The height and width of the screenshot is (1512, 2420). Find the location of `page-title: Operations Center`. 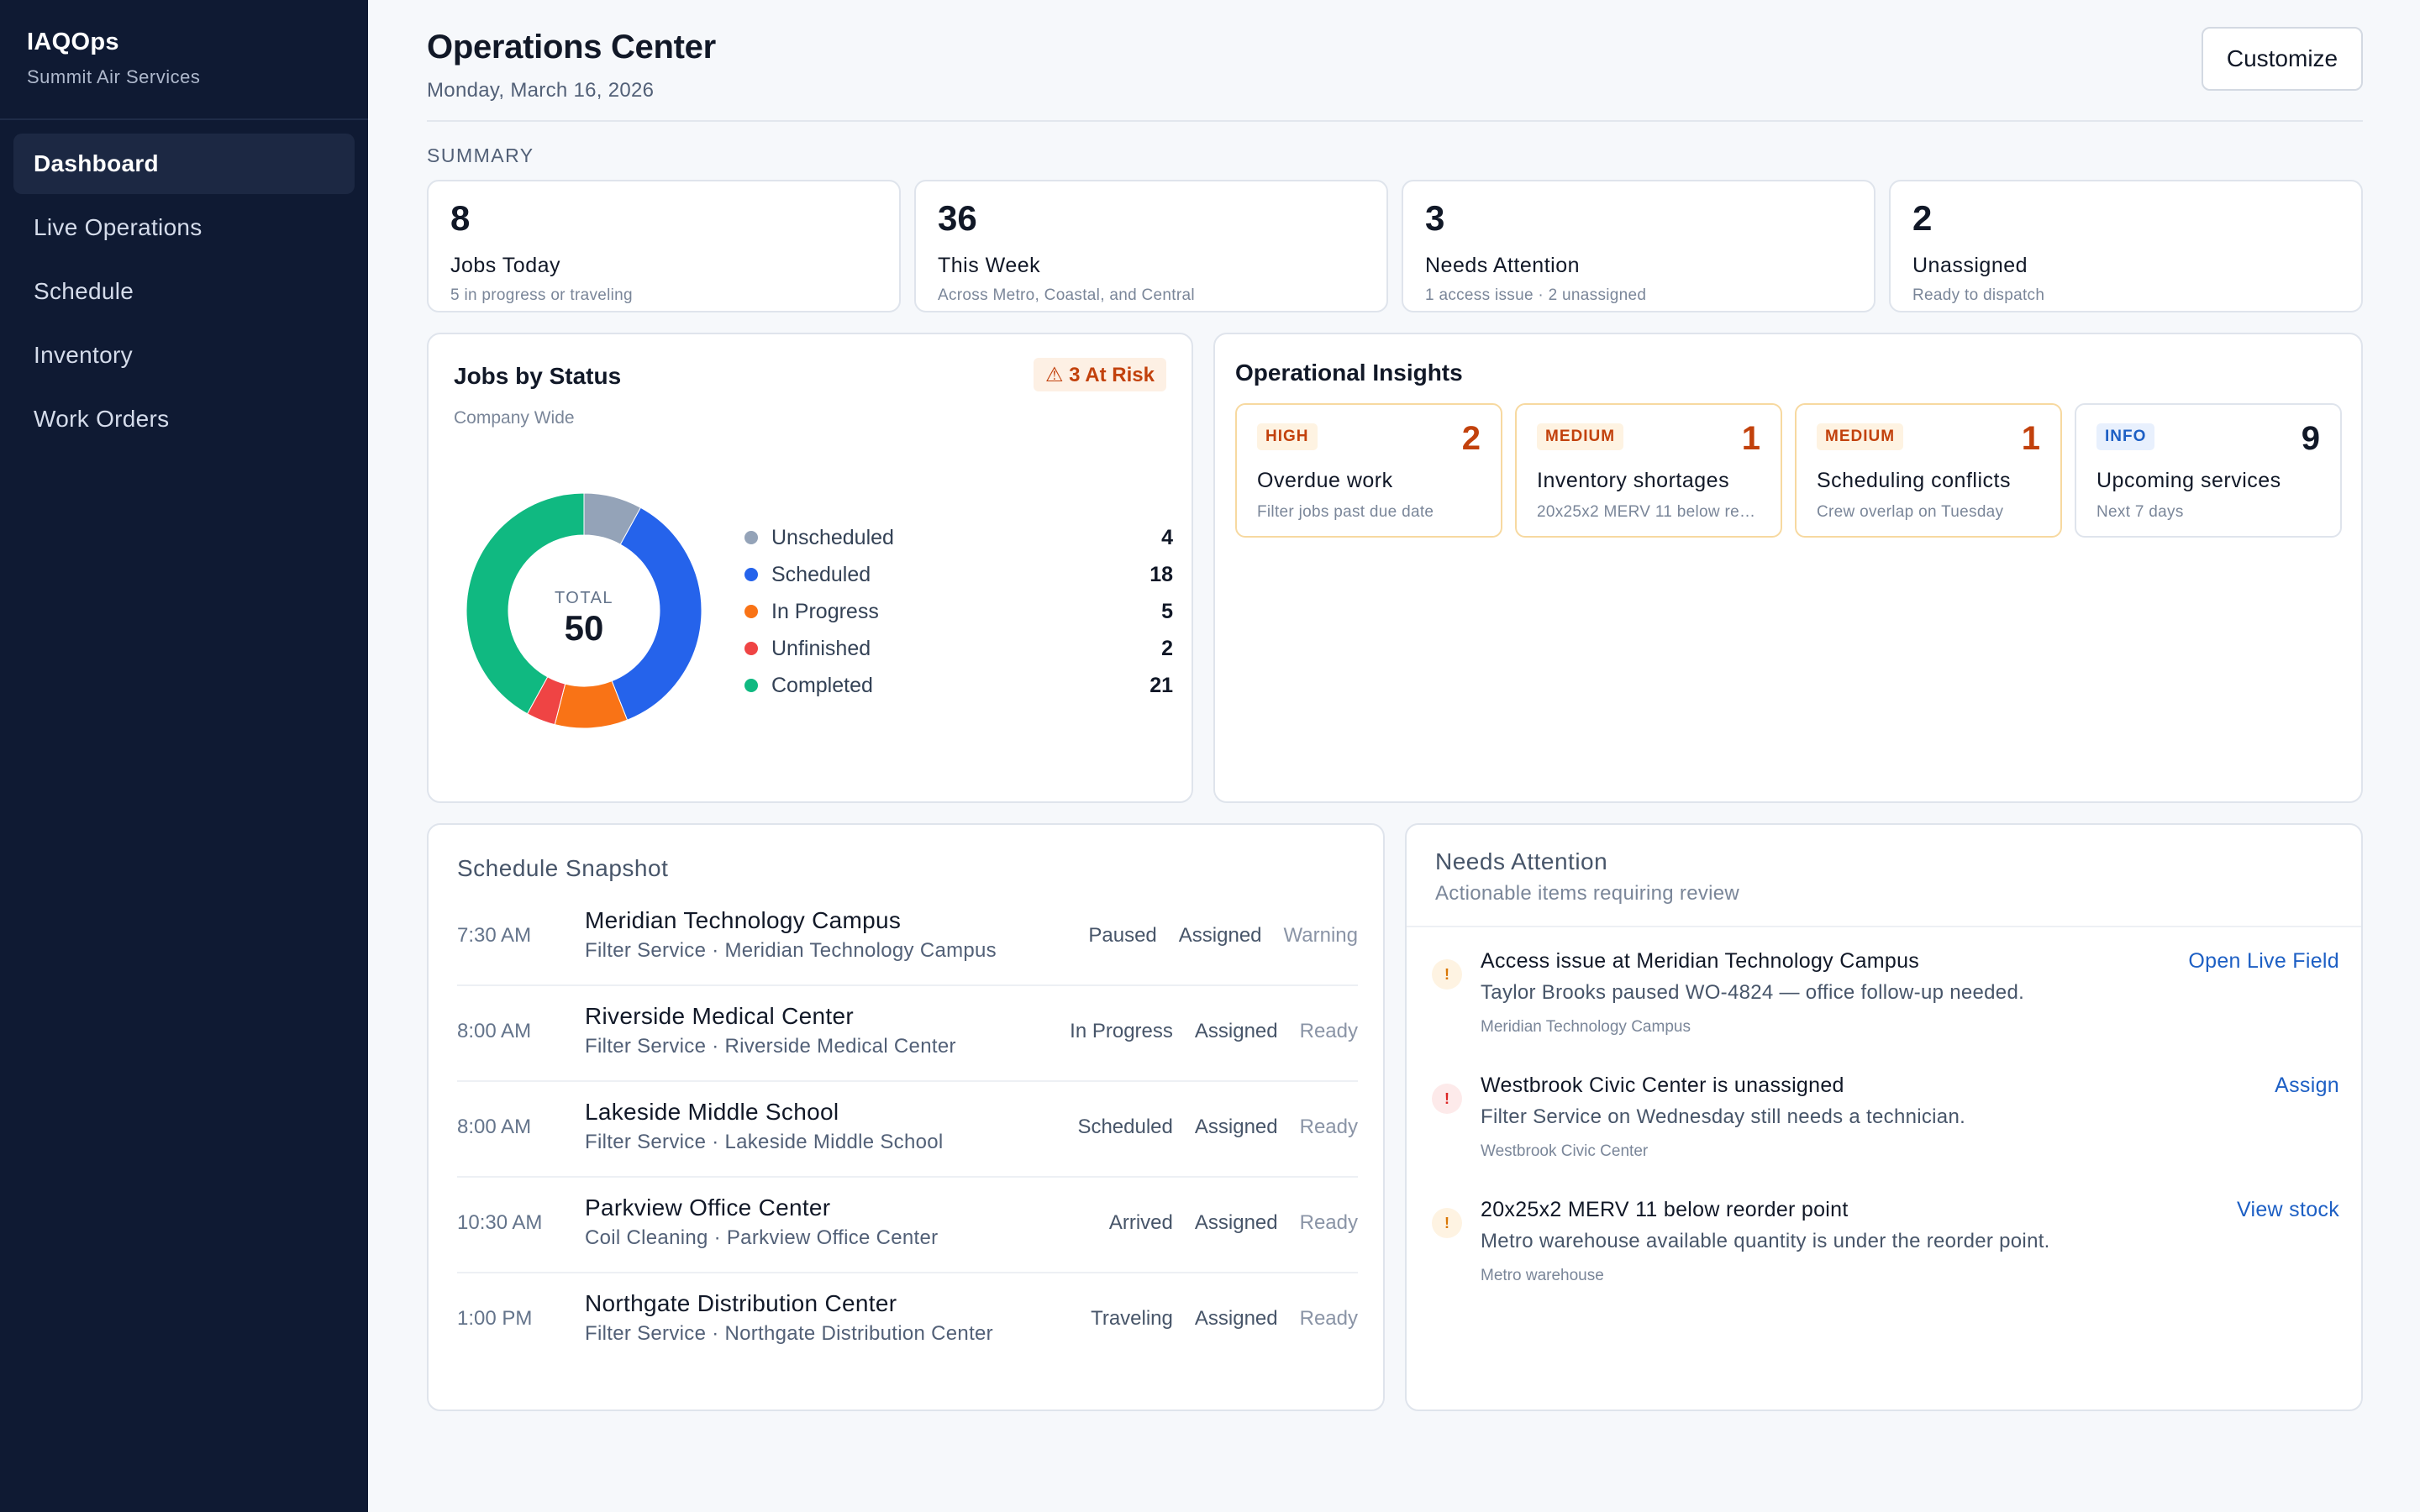

page-title: Operations Center is located at coordinates (571, 47).